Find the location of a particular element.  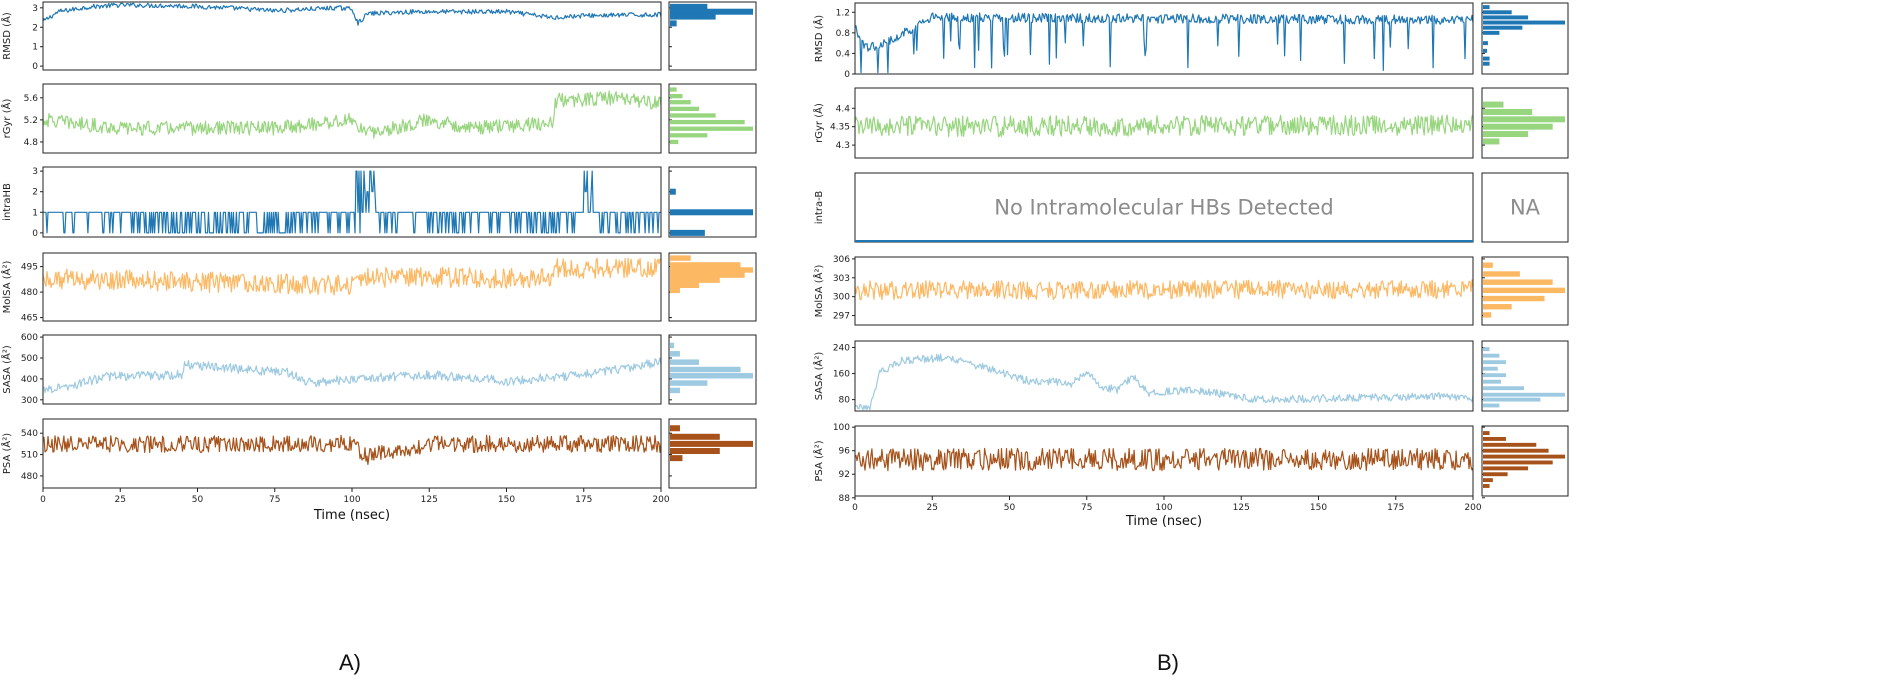

sasa-ytick-label: 80 is located at coordinates (845, 401).